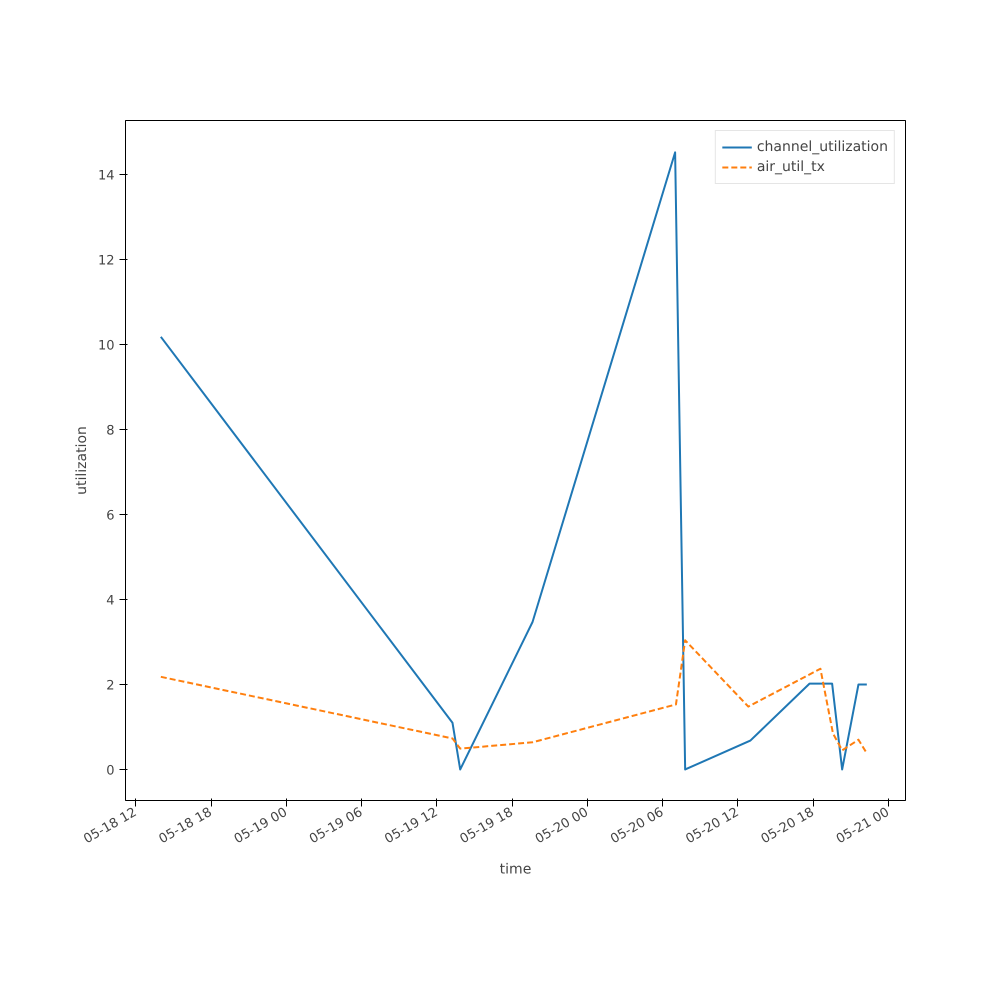 Image resolution: width=1000 pixels, height=1000 pixels. Describe the element at coordinates (516, 870) in the screenshot. I see `x-axis-title: time` at that location.